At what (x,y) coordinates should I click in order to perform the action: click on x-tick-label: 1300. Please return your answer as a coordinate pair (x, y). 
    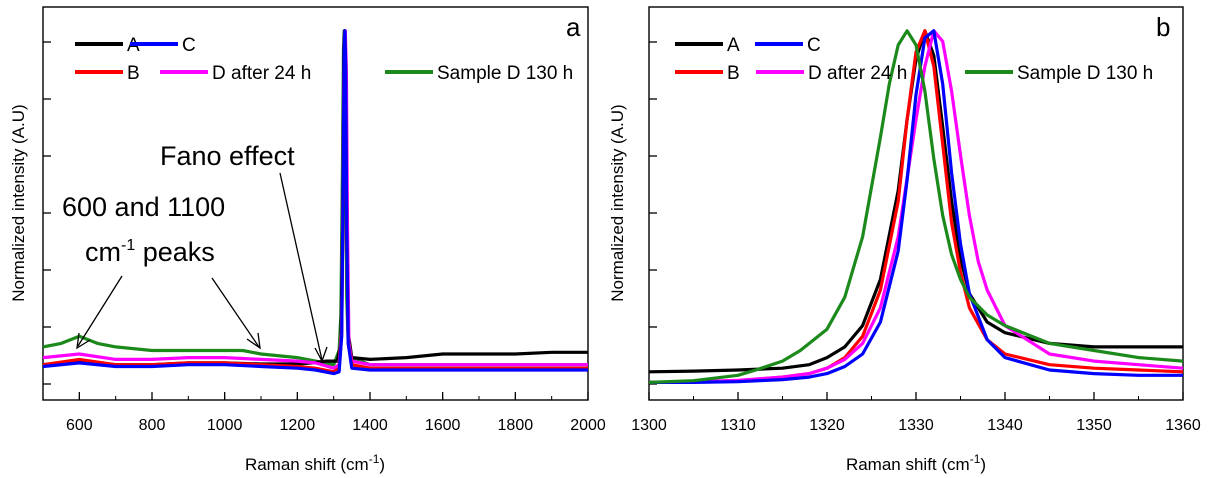
    Looking at the image, I should click on (649, 425).